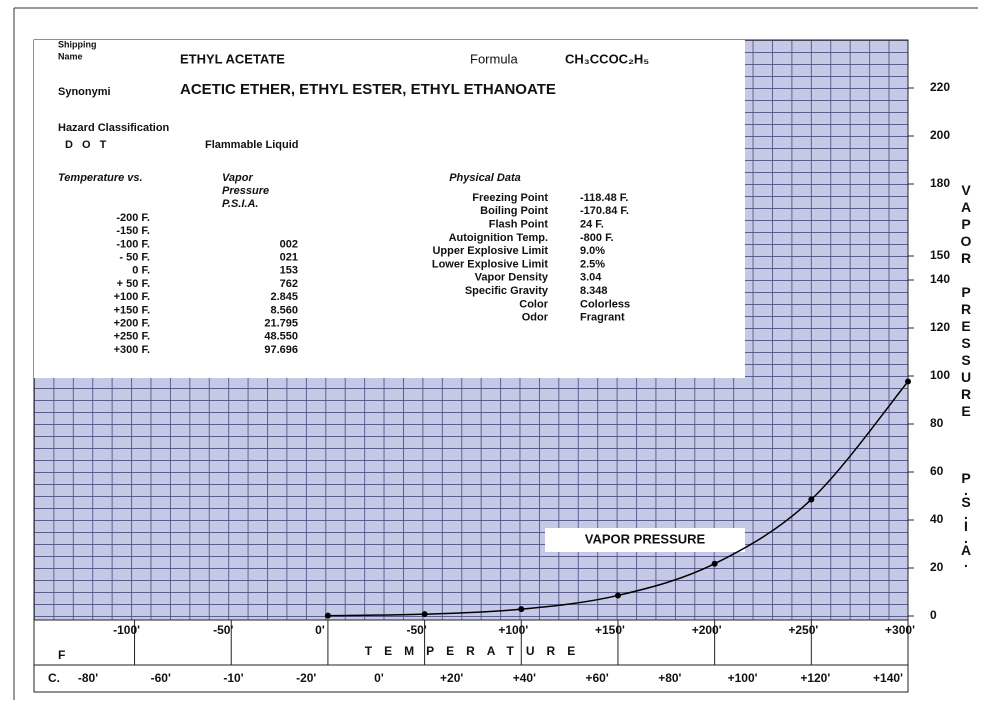  I want to click on x2-tick-label: -20', so click(306, 678).